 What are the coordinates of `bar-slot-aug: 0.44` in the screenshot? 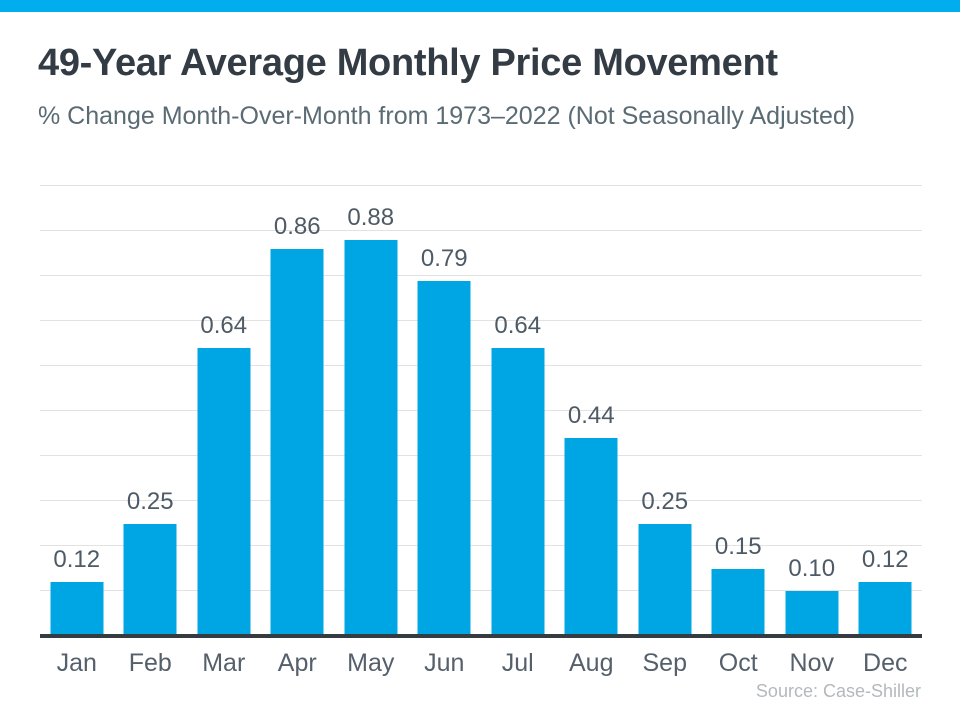 It's located at (592, 411).